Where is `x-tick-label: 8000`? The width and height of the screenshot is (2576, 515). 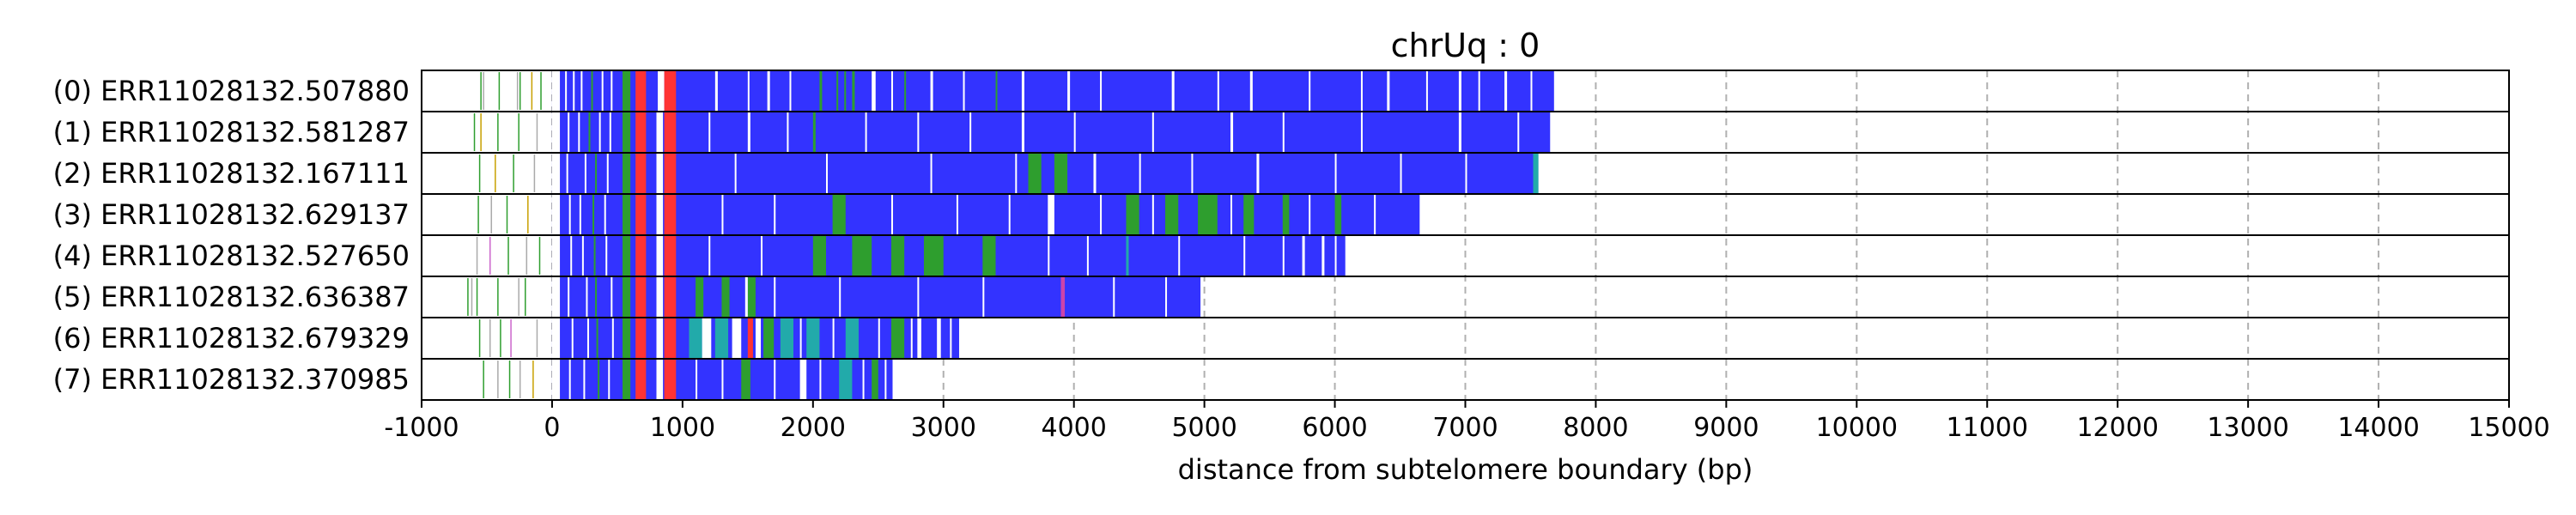
x-tick-label: 8000 is located at coordinates (1595, 428).